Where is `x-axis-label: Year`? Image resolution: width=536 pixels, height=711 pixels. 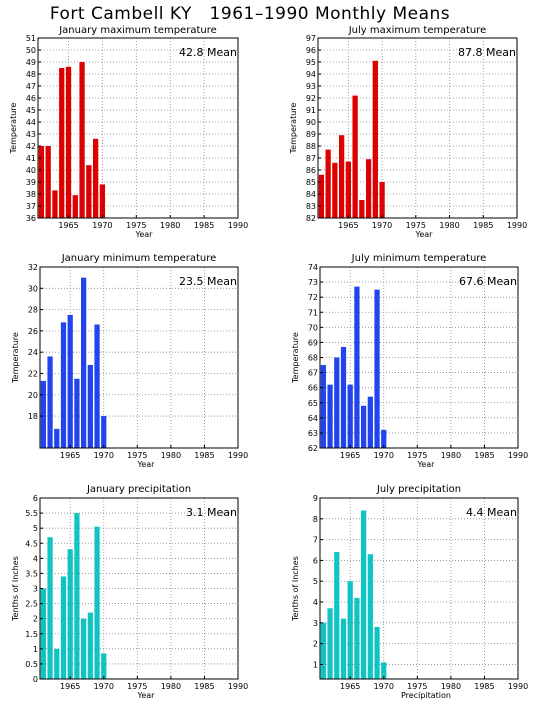
x-axis-label: Year is located at coordinates (426, 464).